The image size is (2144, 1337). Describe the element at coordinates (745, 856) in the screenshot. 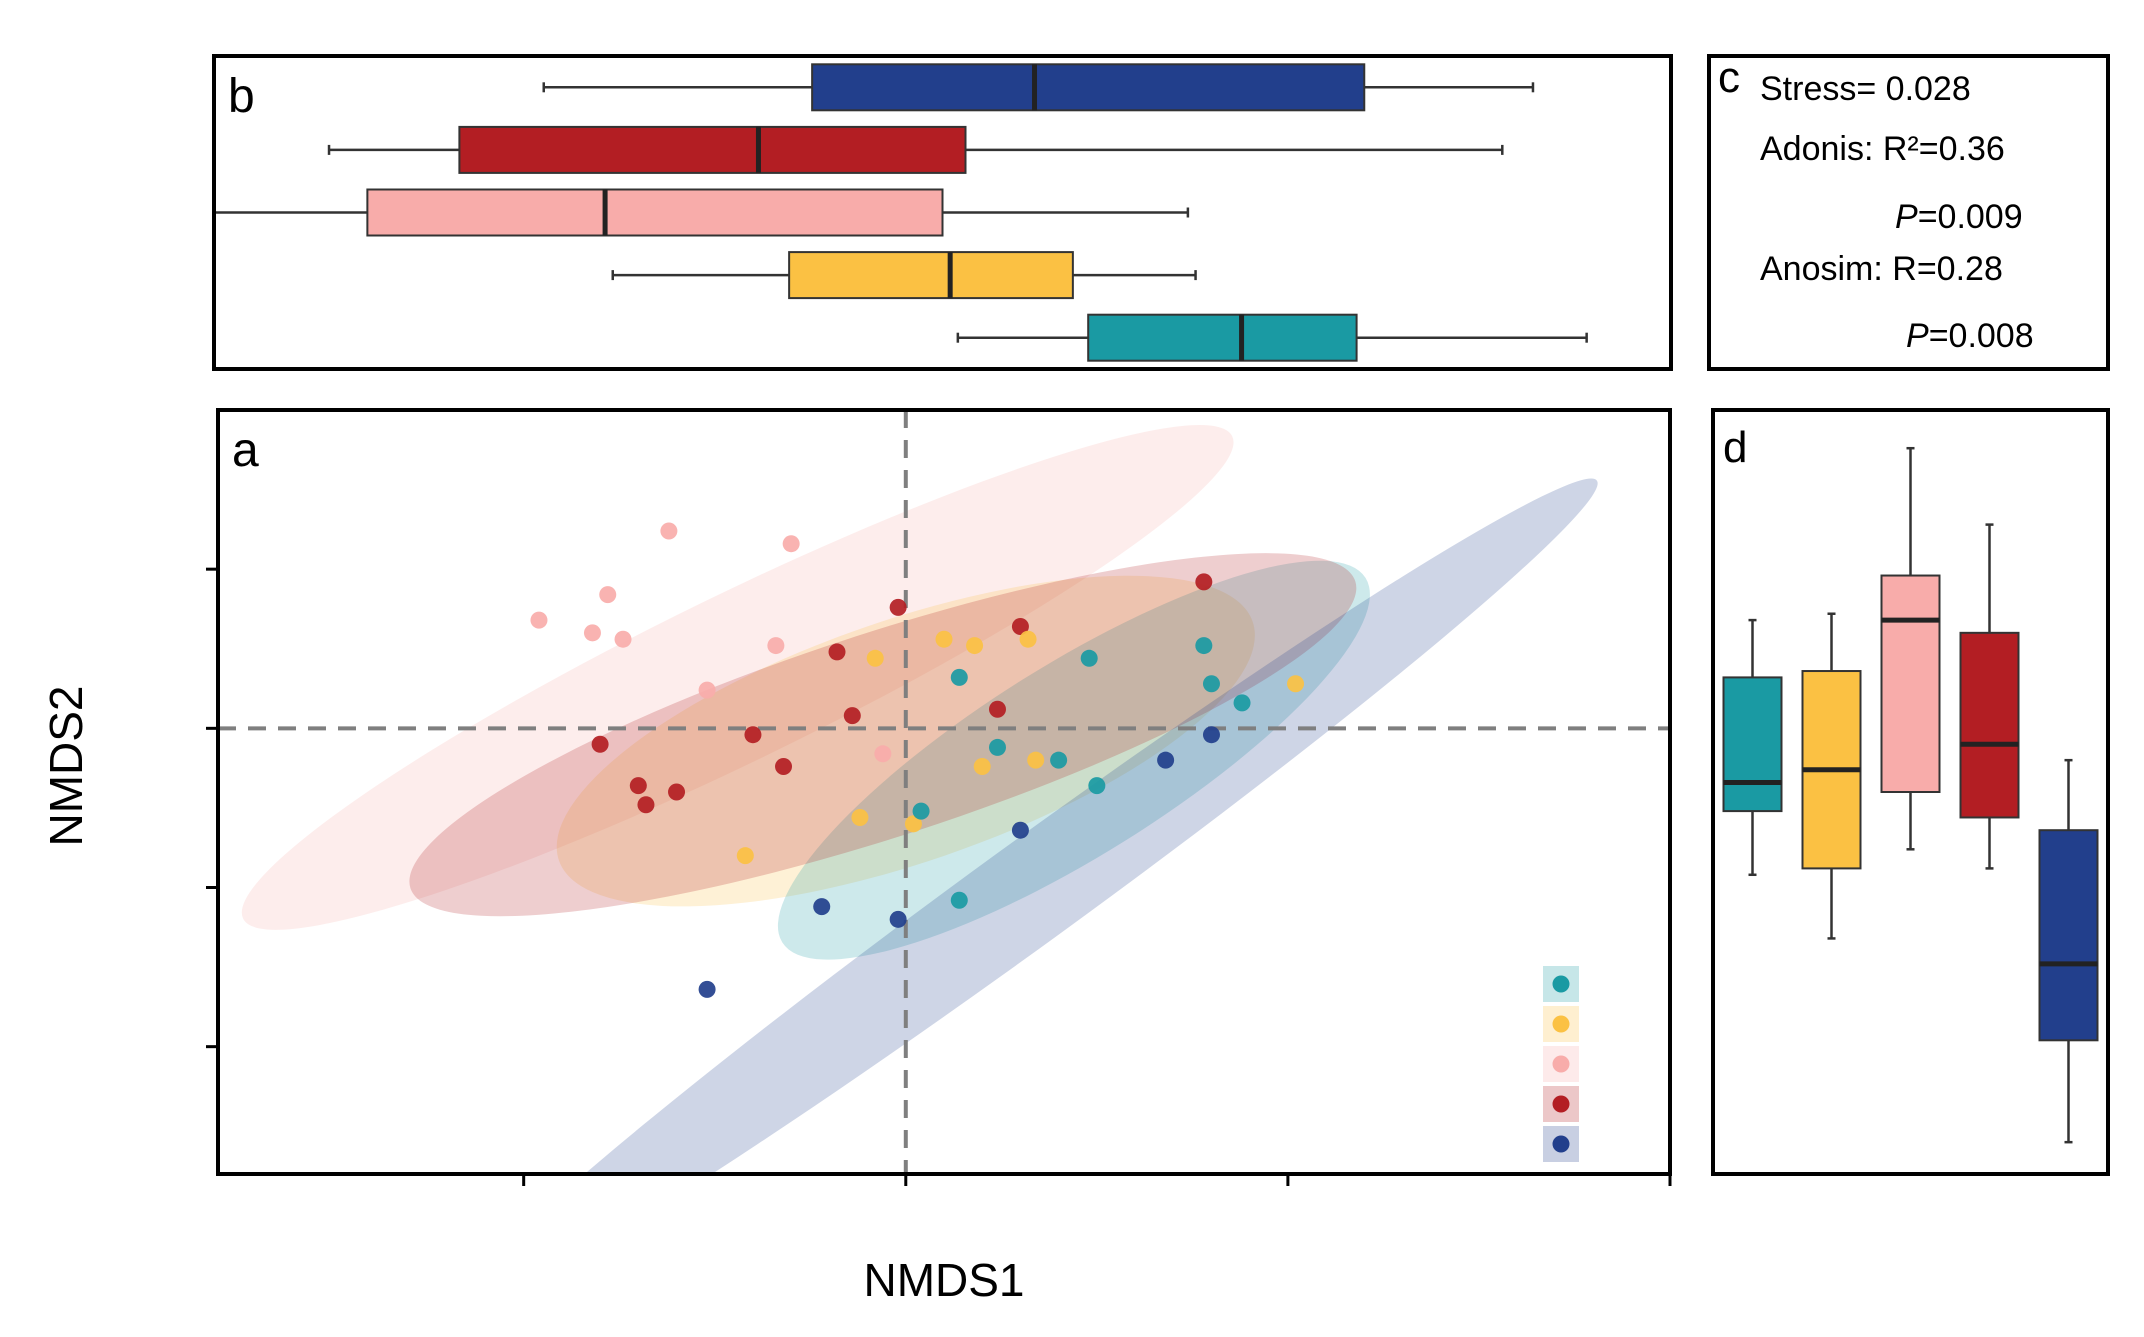

I see `point-ns1_0d1` at that location.